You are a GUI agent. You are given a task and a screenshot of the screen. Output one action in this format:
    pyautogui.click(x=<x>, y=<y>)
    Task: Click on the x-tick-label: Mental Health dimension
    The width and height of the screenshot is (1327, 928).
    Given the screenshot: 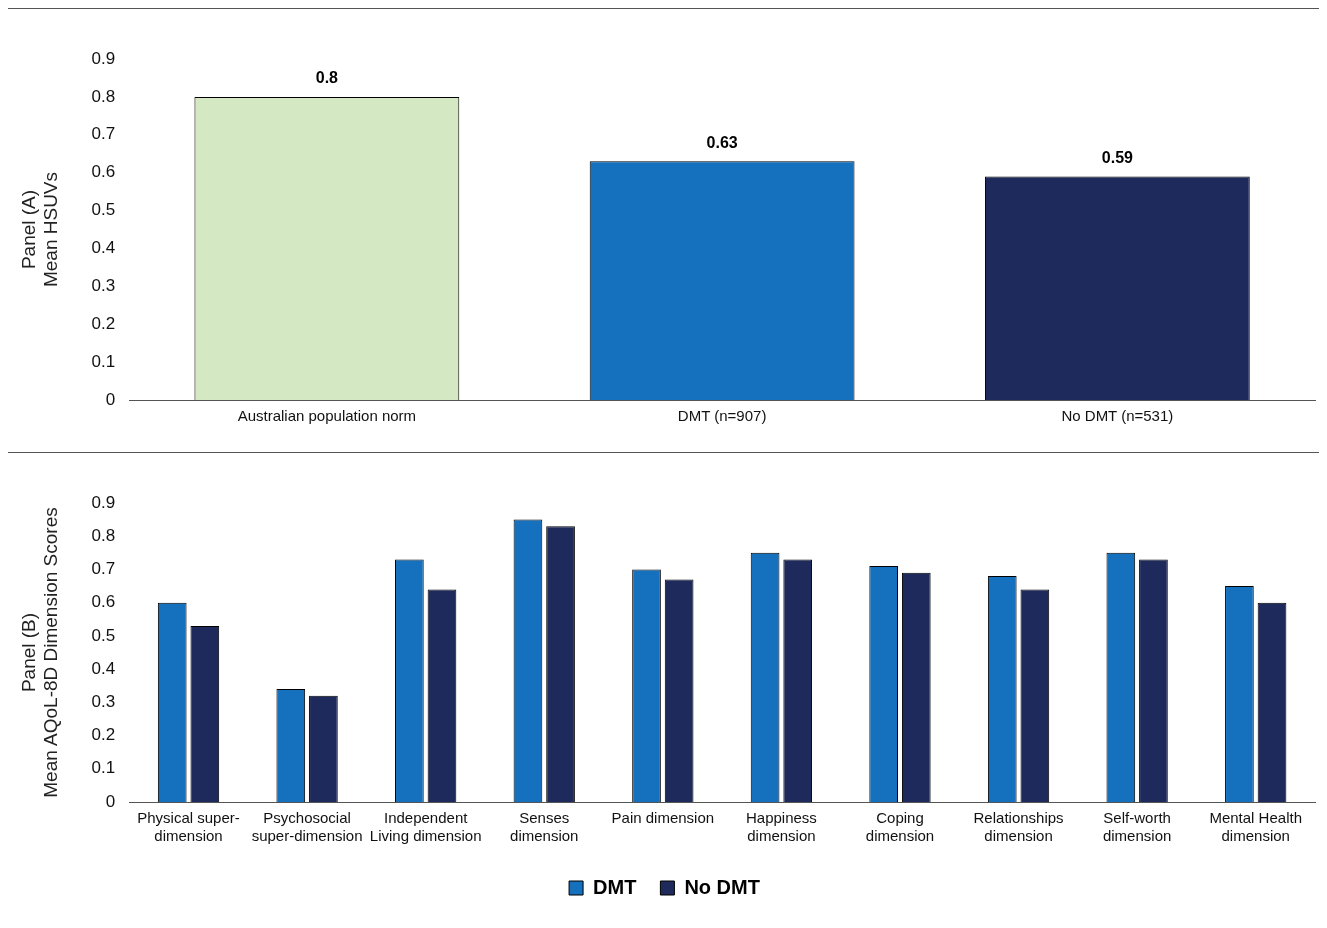 What is the action you would take?
    pyautogui.click(x=1255, y=827)
    